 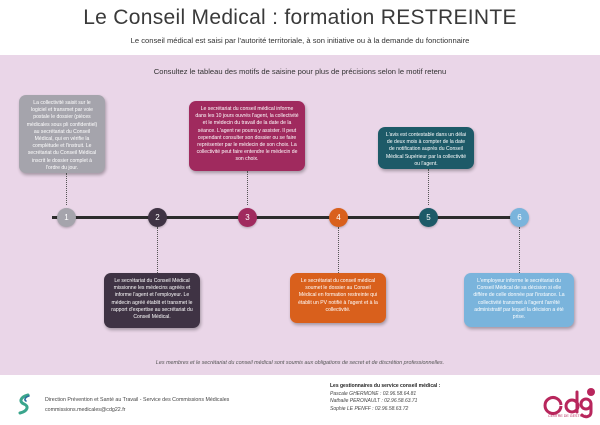 I want to click on step-4-node: 4, so click(x=338, y=217).